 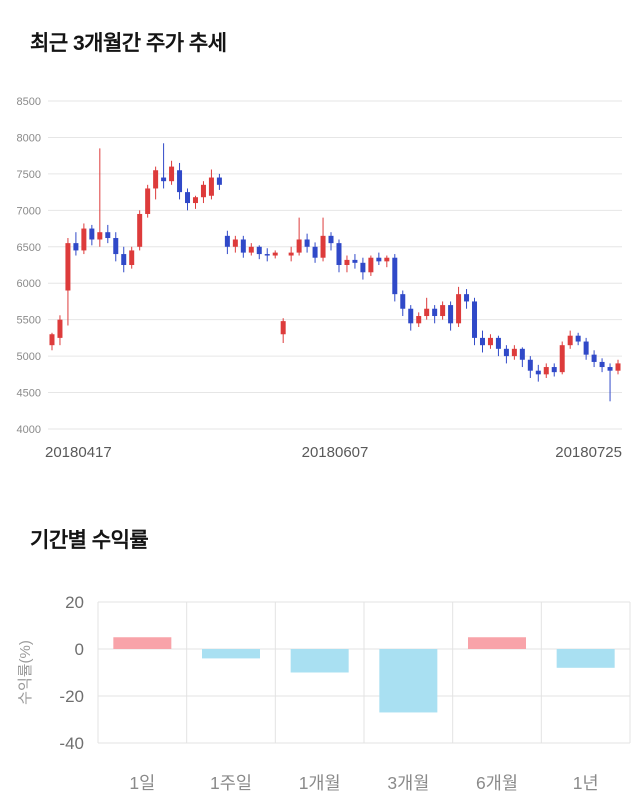 I want to click on y-tick-label: 7500, so click(x=29, y=175).